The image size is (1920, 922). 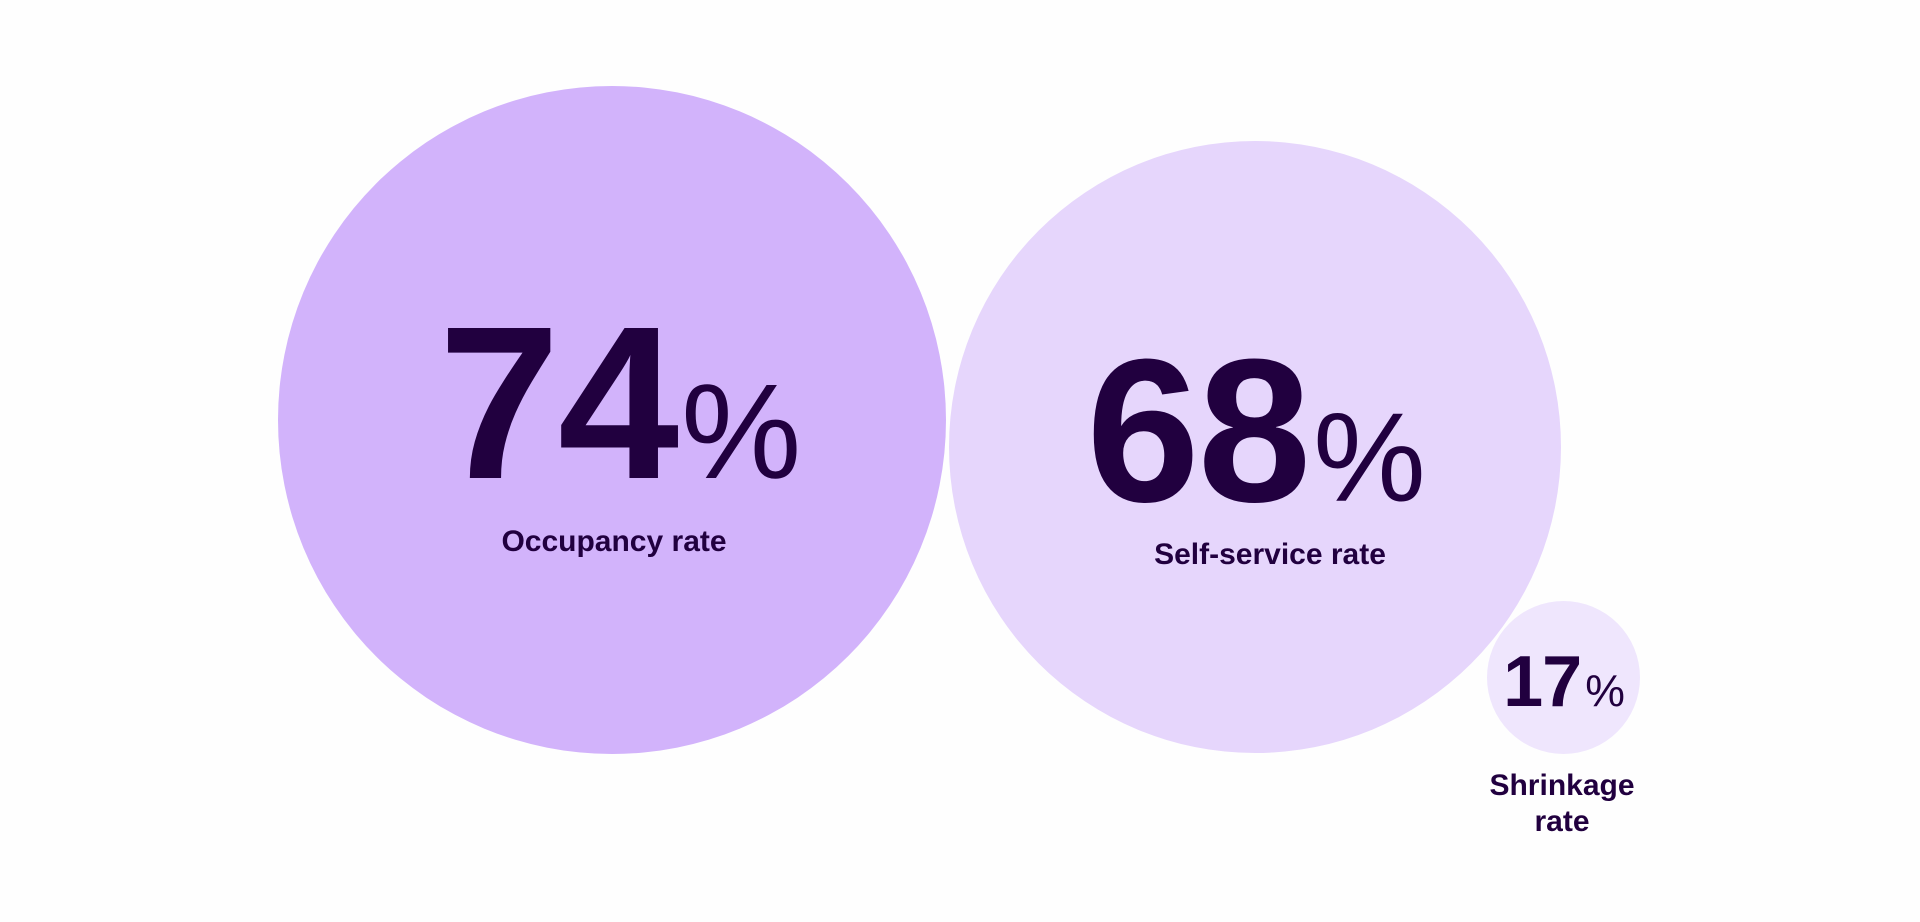 I want to click on value-shrinkage: 17%, so click(x=1564, y=682).